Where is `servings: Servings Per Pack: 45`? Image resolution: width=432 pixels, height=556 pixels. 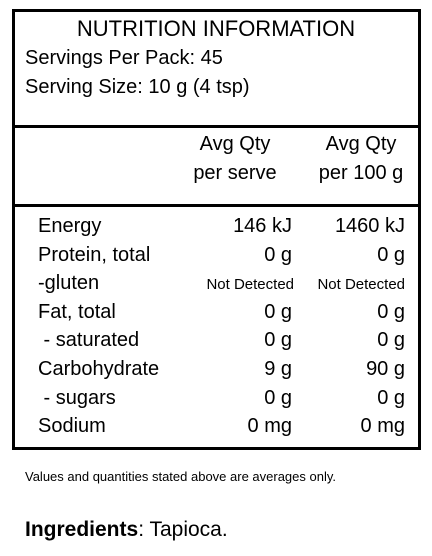
servings: Servings Per Pack: 45 is located at coordinates (124, 58).